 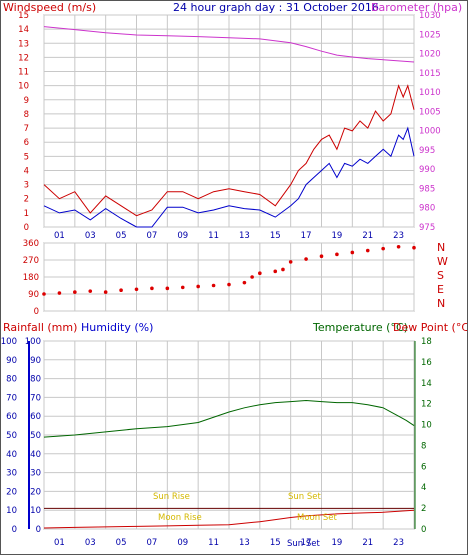 I want to click on temperature-tick-label: 12, so click(x=426, y=405).